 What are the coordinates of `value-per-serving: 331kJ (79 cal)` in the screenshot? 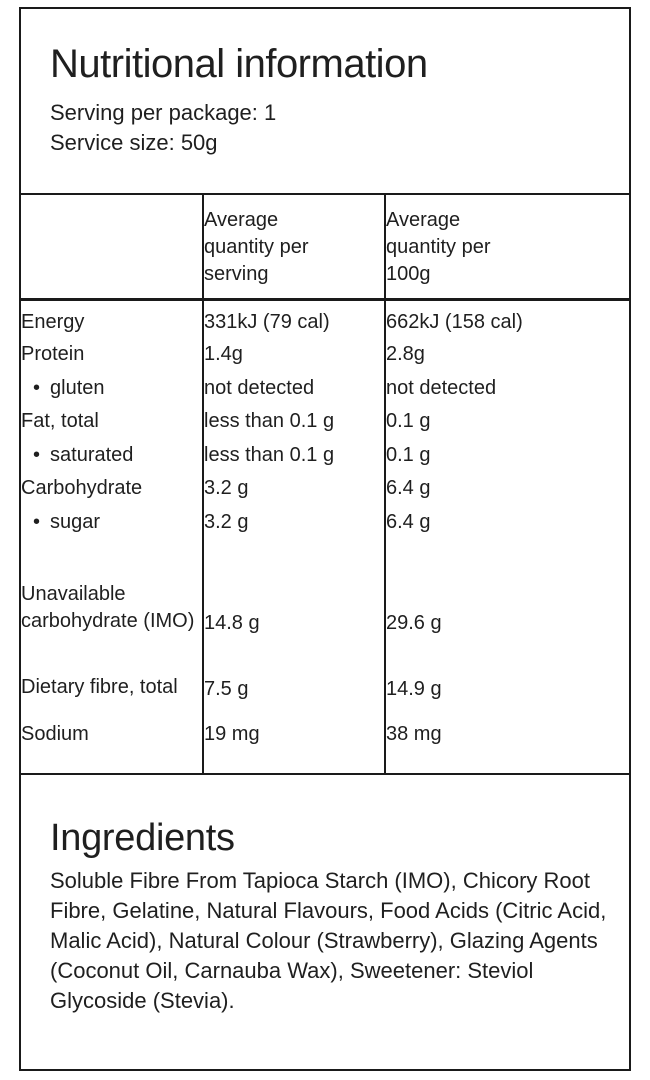 It's located at (293, 318).